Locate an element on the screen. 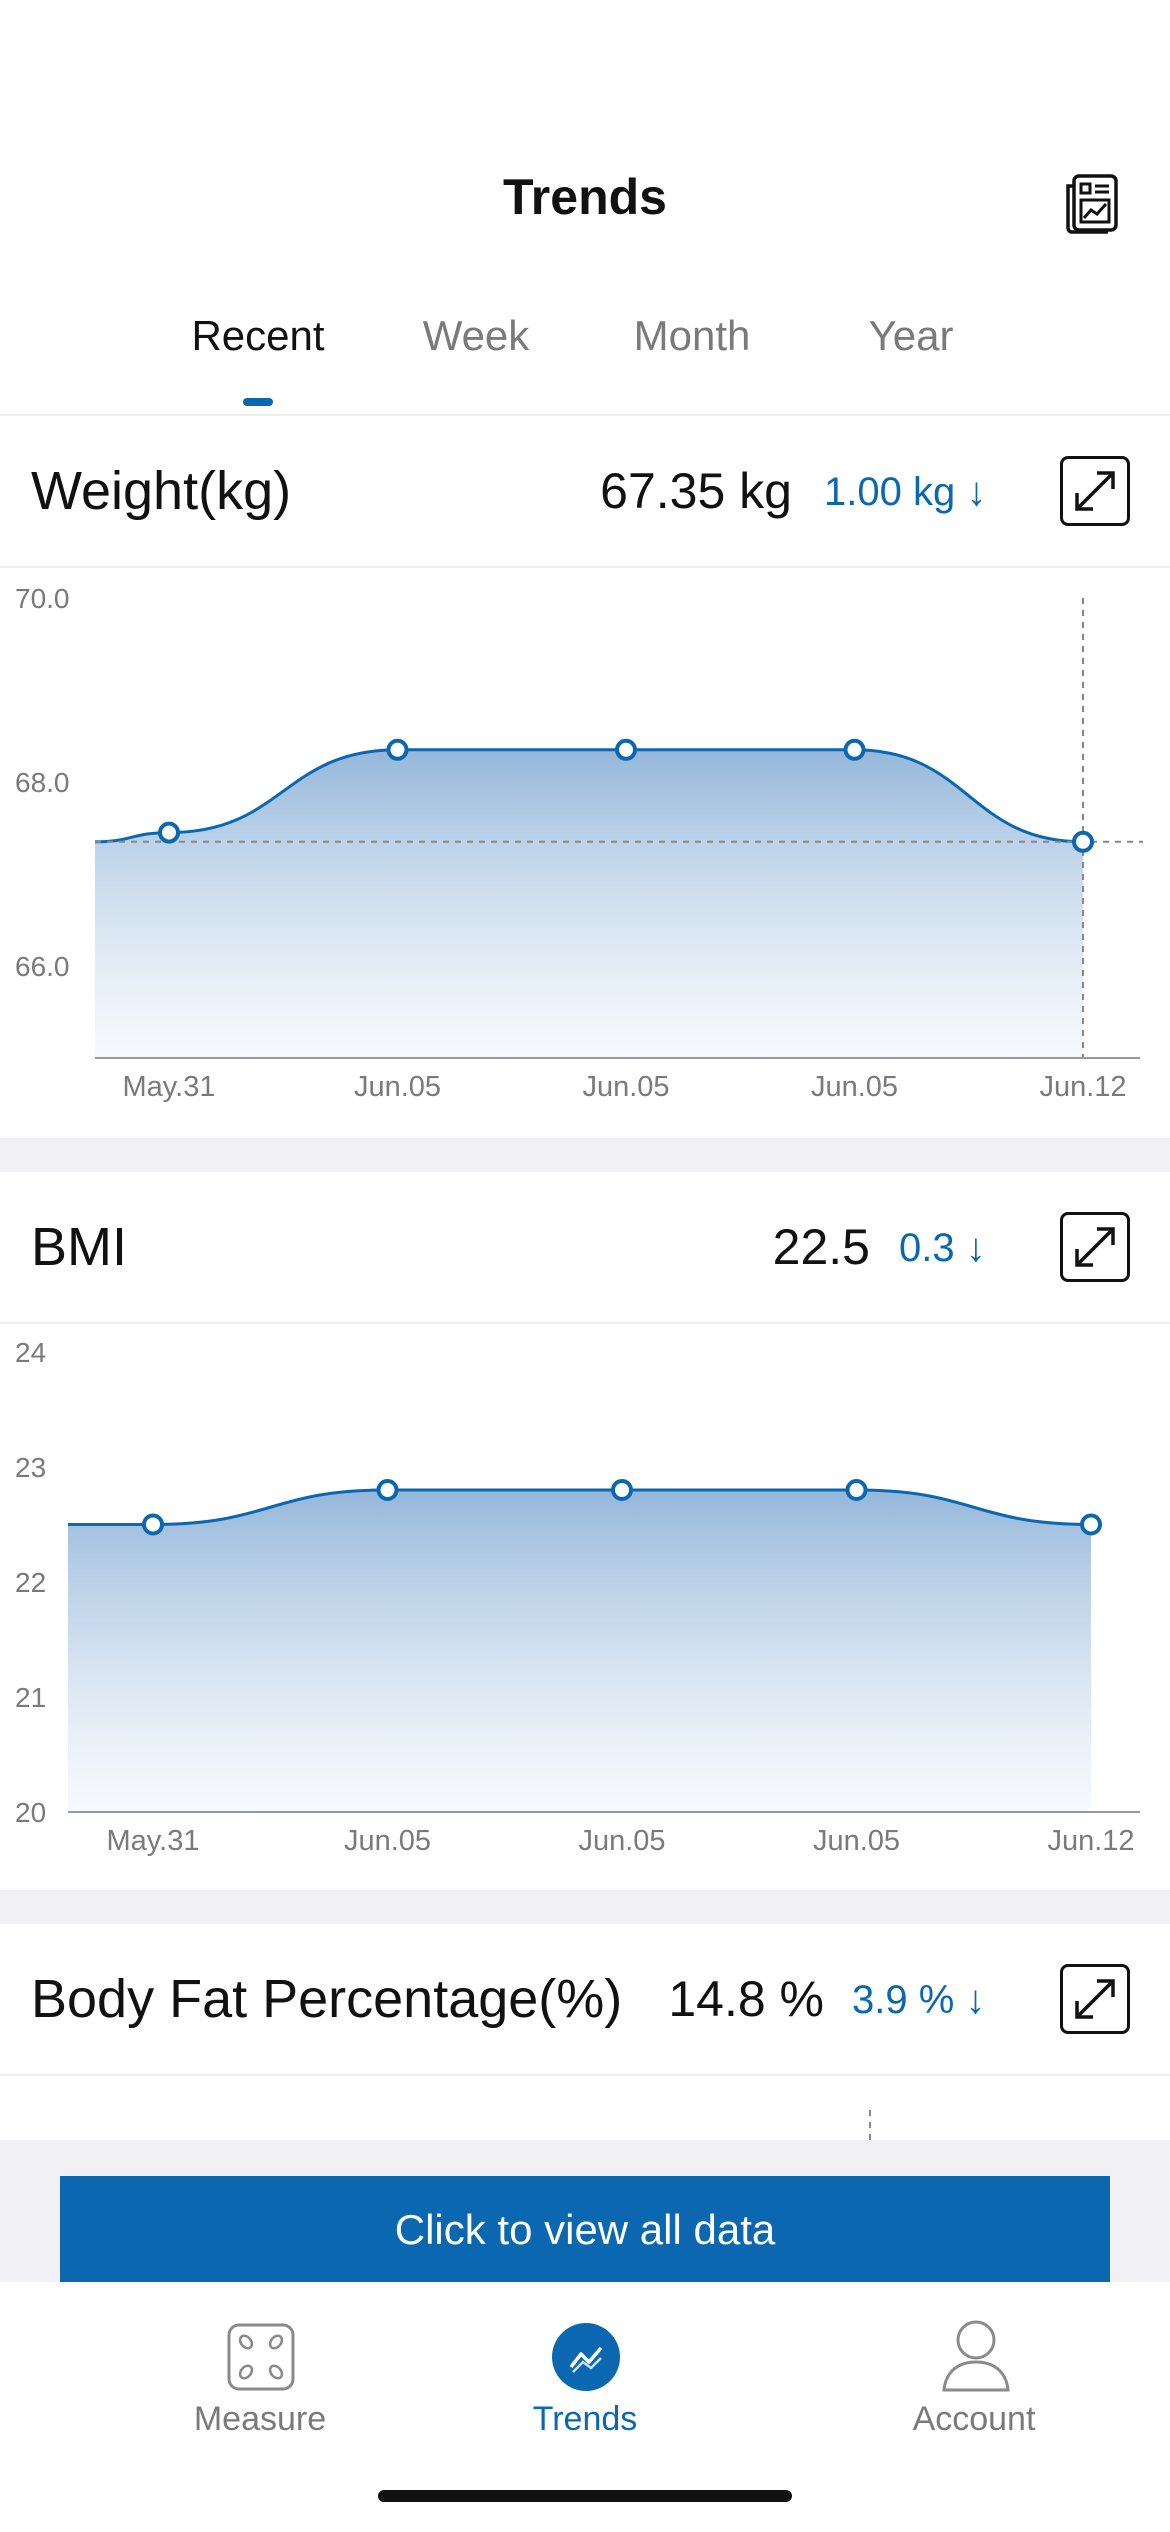 This screenshot has width=1170, height=2532. weight-area is located at coordinates (589, 903).